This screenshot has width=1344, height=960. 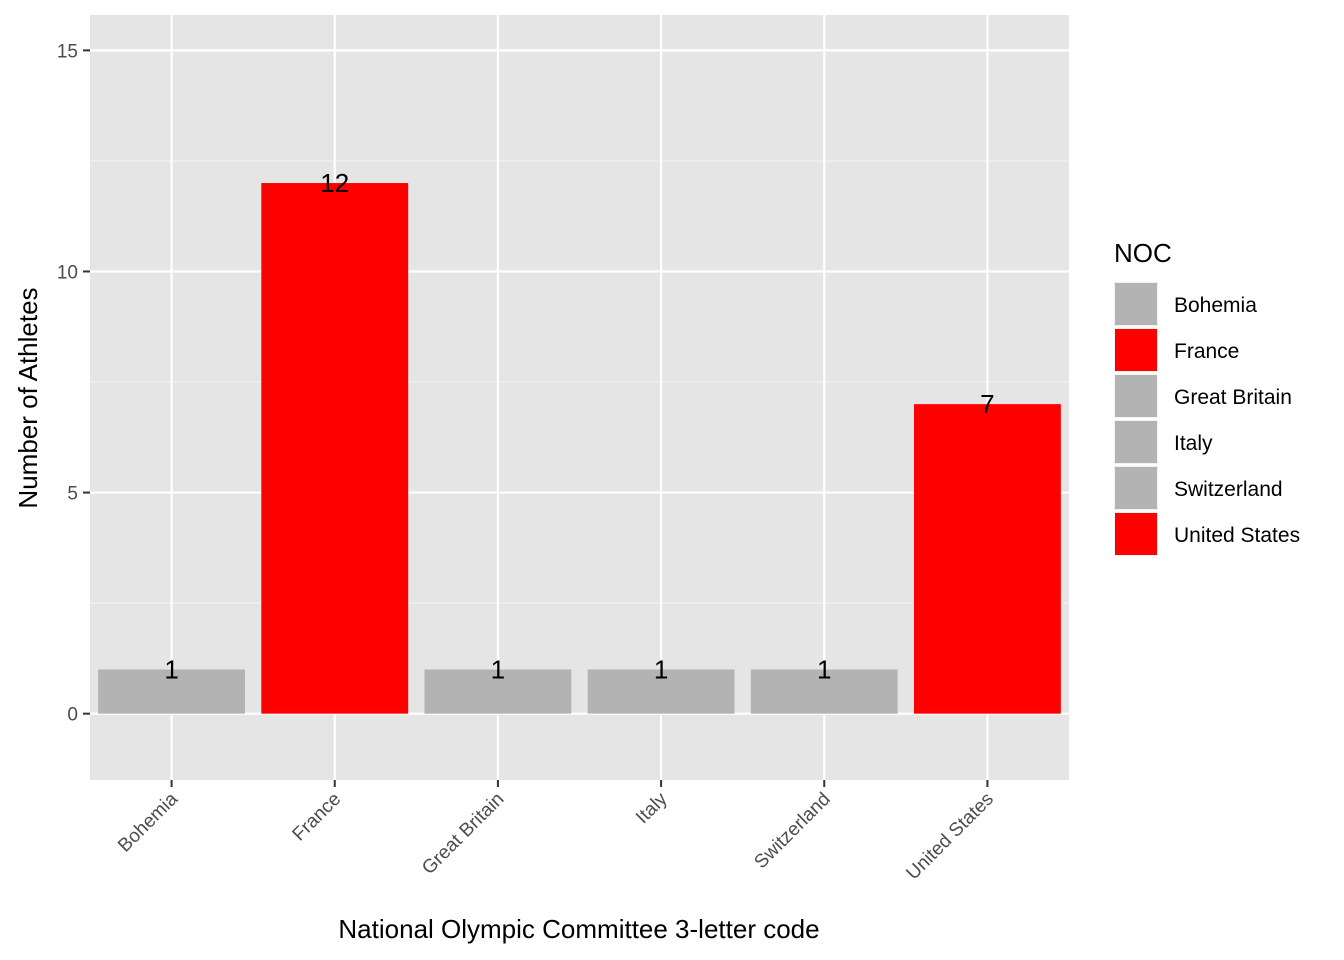 What do you see at coordinates (792, 831) in the screenshot?
I see `x-tick-label: Switzerland` at bounding box center [792, 831].